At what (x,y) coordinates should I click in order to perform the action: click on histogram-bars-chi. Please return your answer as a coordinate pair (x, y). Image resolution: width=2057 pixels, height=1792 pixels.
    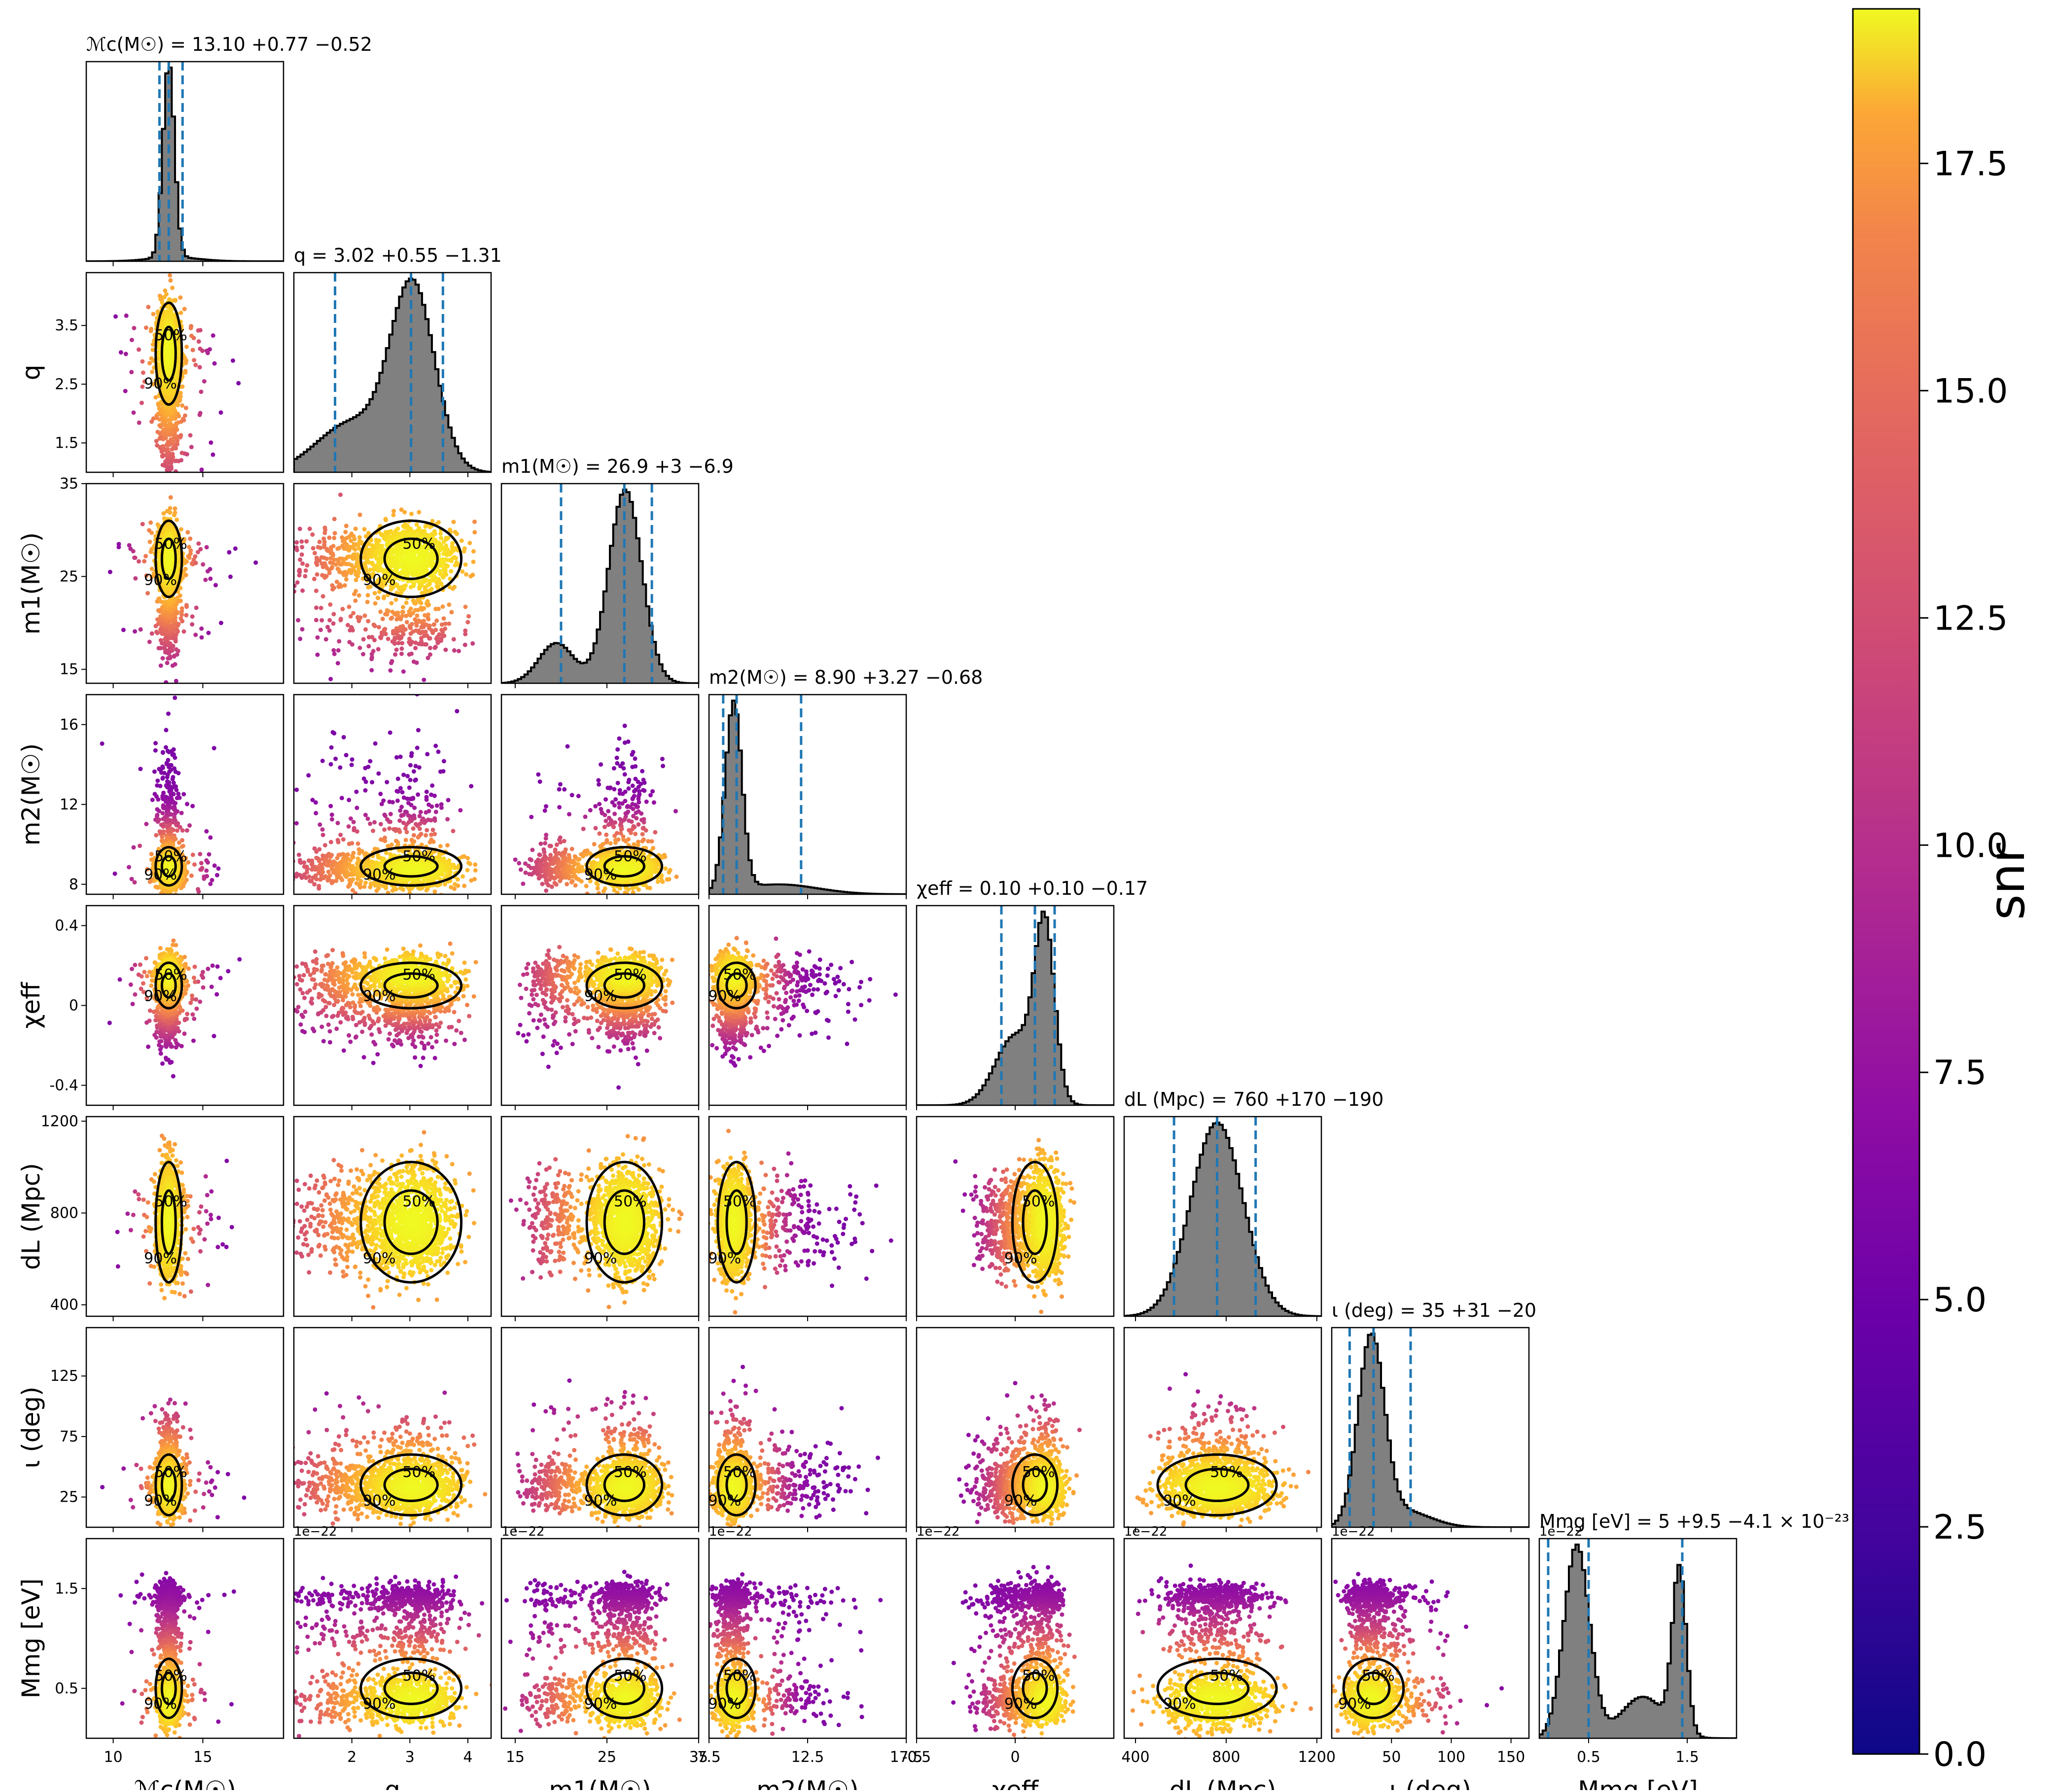
    Looking at the image, I should click on (1016, 1008).